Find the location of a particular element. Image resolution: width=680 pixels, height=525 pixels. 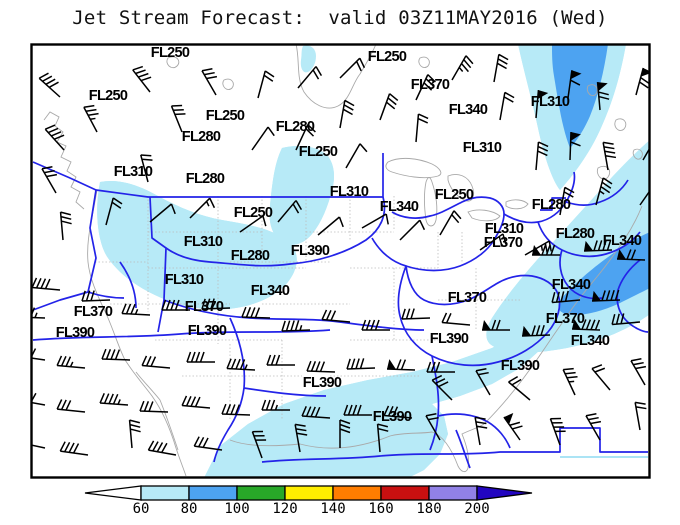

wind-speed-colorbar is located at coordinates (308, 493).